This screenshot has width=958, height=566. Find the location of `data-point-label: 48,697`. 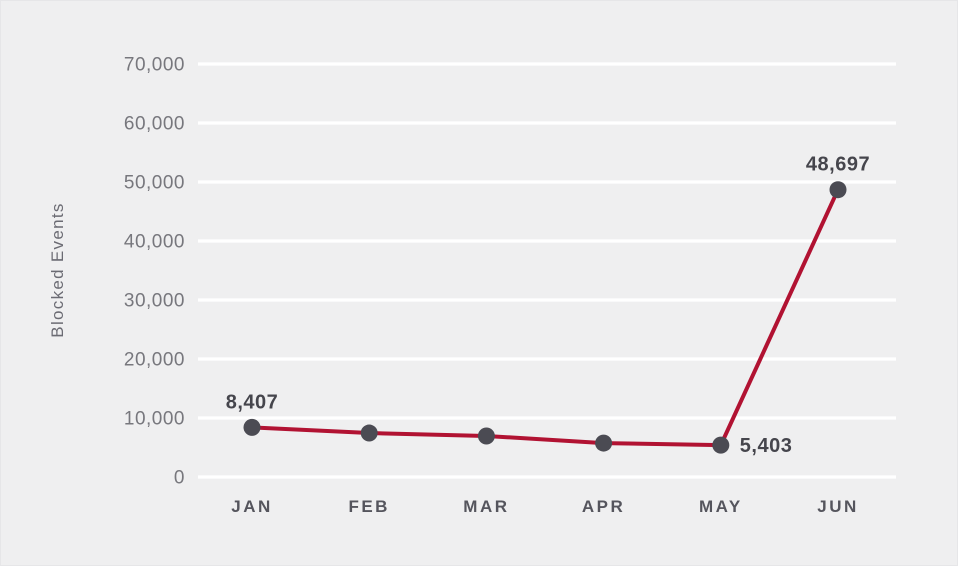

data-point-label: 48,697 is located at coordinates (838, 165).